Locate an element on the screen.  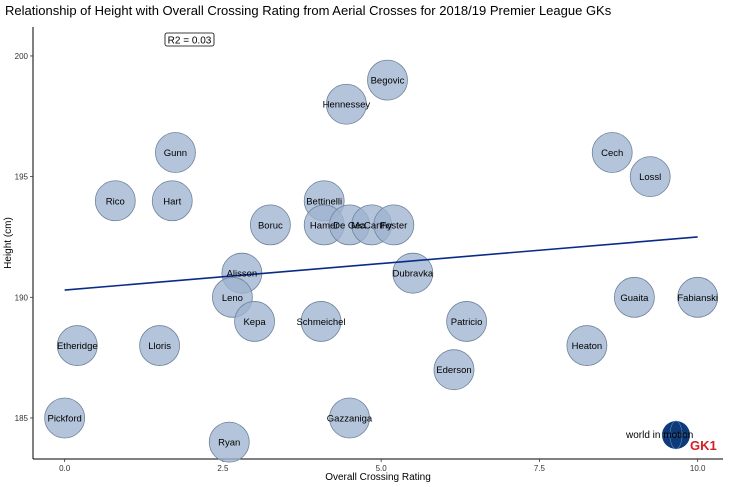
point-label: Hennessey is located at coordinates (347, 105).